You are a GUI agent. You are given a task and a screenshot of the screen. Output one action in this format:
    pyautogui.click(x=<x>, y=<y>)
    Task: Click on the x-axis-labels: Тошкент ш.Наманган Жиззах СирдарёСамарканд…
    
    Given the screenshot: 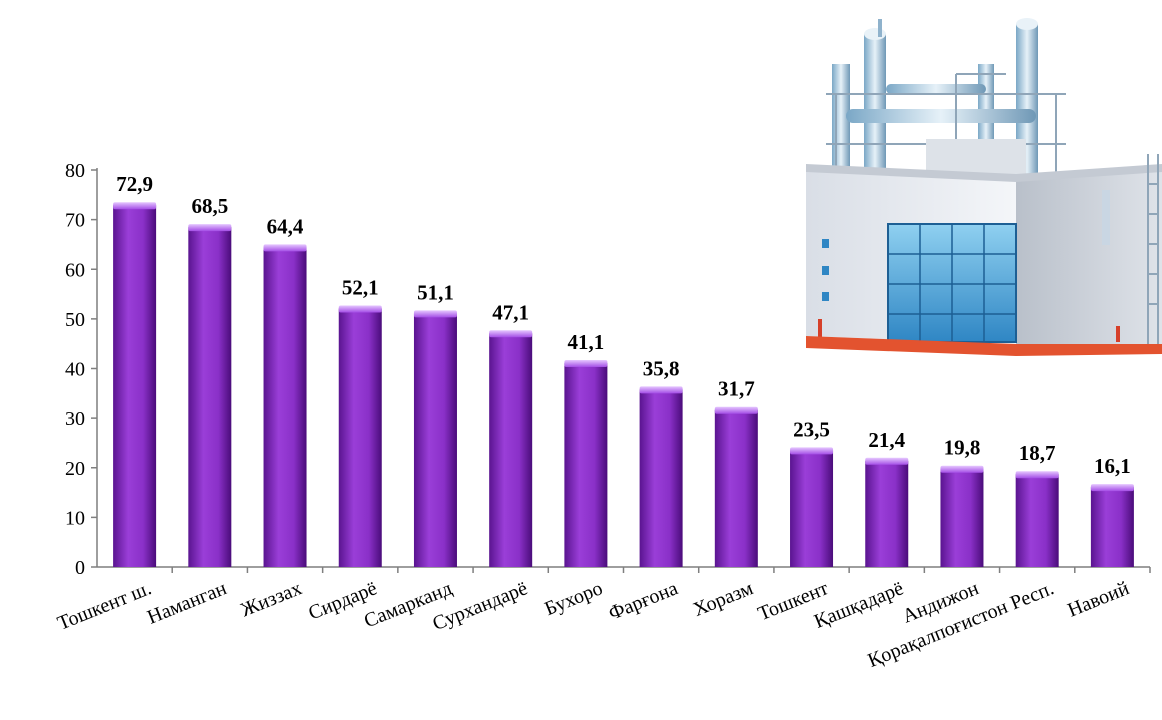 What is the action you would take?
    pyautogui.click(x=593, y=624)
    